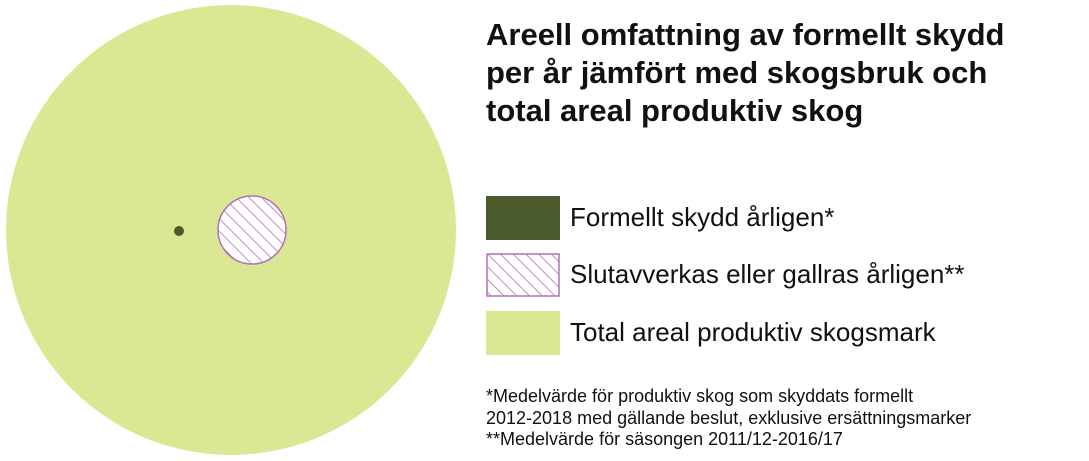  I want to click on legend-item-protected: Formellt skydd årligen*, so click(786, 218).